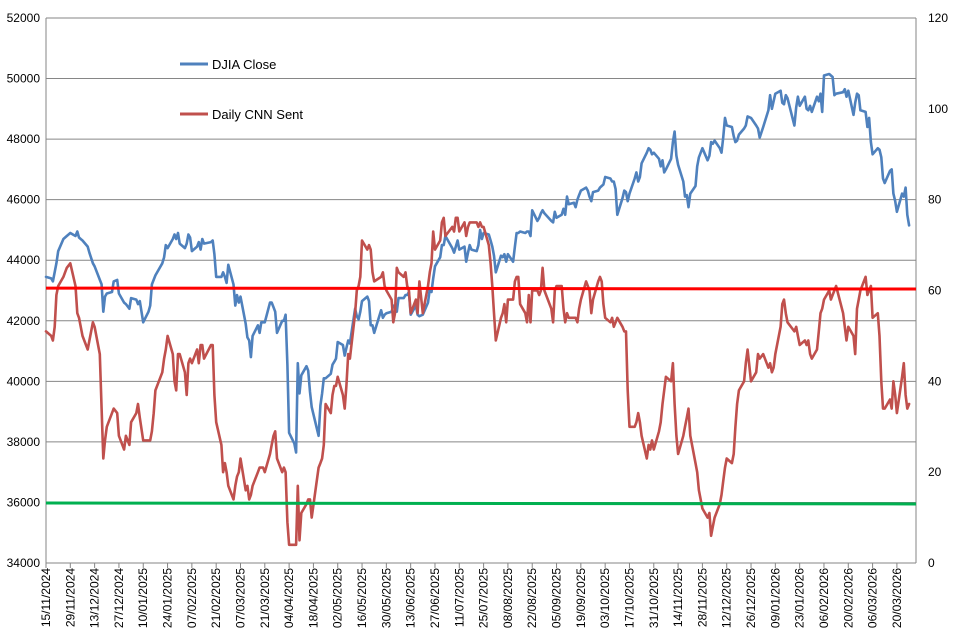 The image size is (959, 642). What do you see at coordinates (654, 598) in the screenshot?
I see `x-tick-label: 31/10/2025` at bounding box center [654, 598].